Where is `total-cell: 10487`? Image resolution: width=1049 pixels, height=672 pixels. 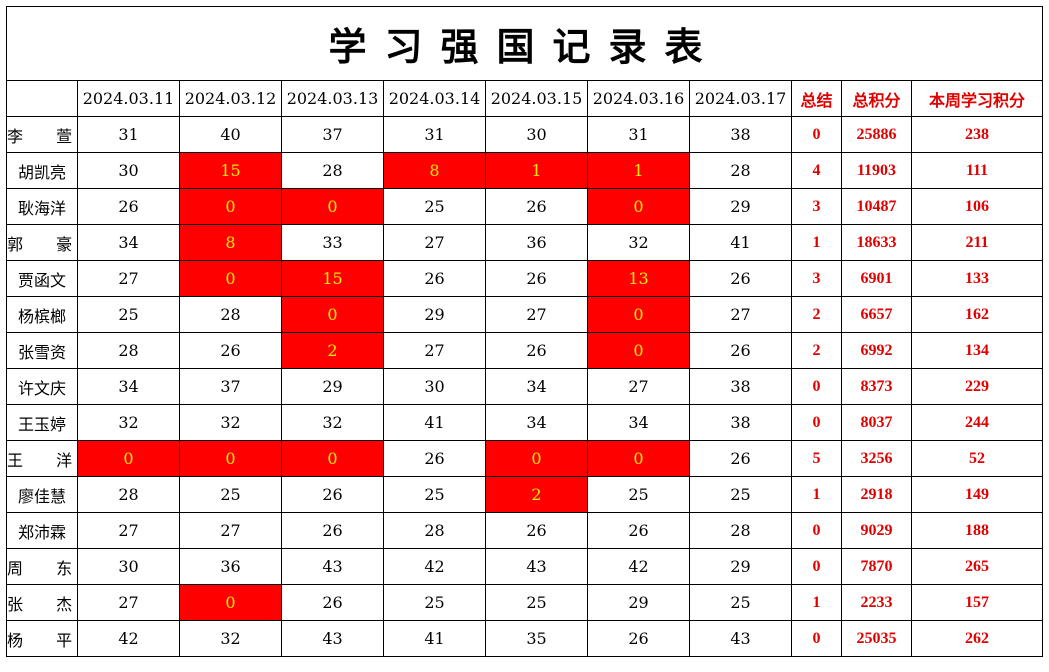
total-cell: 10487 is located at coordinates (876, 206).